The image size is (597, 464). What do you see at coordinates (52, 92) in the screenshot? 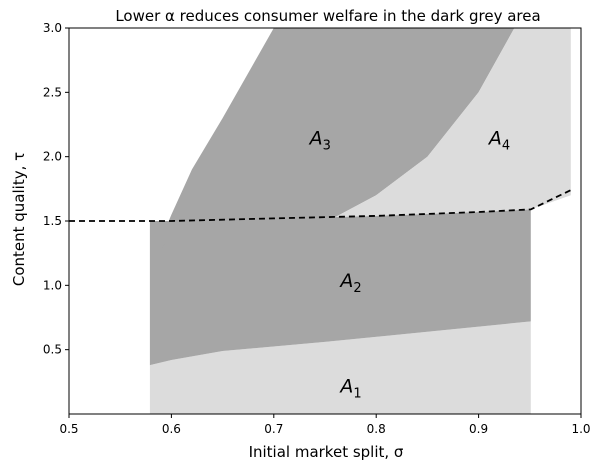
I see `y-tick-label: 2.5` at bounding box center [52, 92].